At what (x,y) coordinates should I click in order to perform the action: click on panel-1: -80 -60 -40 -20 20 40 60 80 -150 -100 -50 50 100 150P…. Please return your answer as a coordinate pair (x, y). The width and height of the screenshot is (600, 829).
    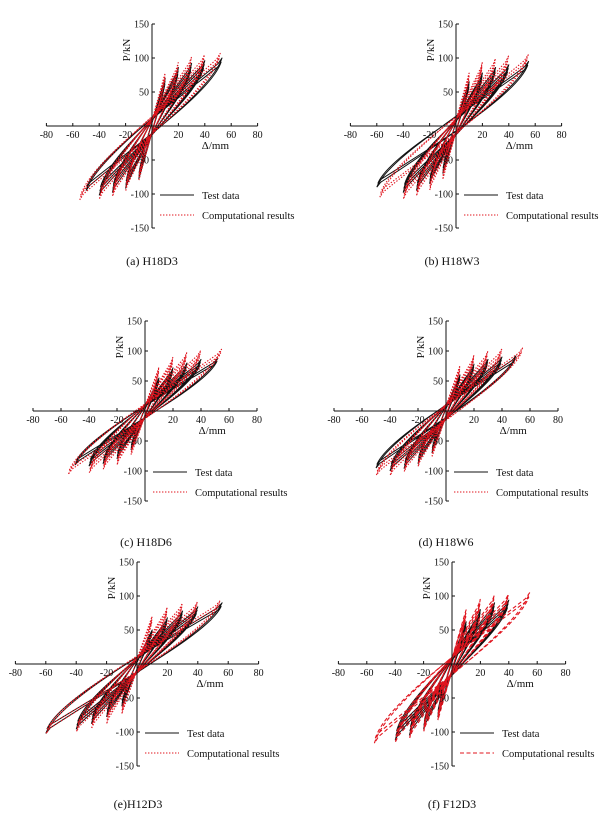
    Looking at the image, I should click on (167, 144).